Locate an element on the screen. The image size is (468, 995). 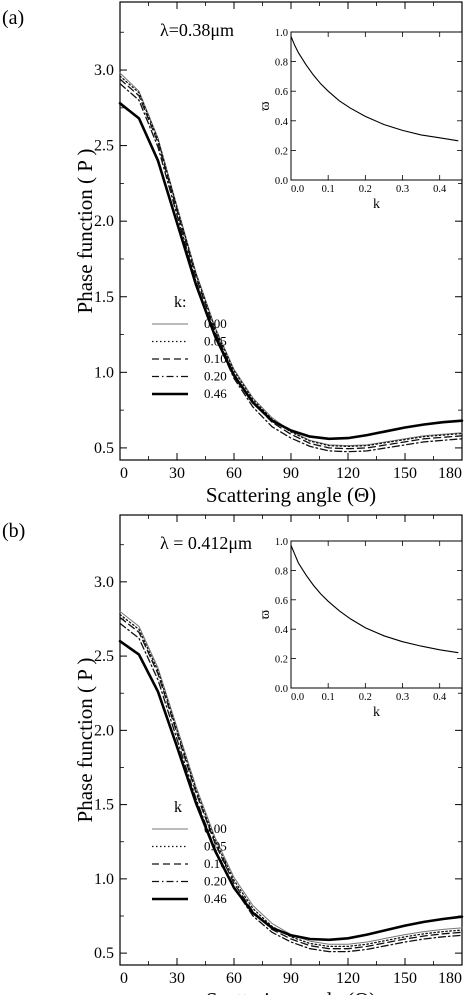
legend-title: k is located at coordinates (178, 807).